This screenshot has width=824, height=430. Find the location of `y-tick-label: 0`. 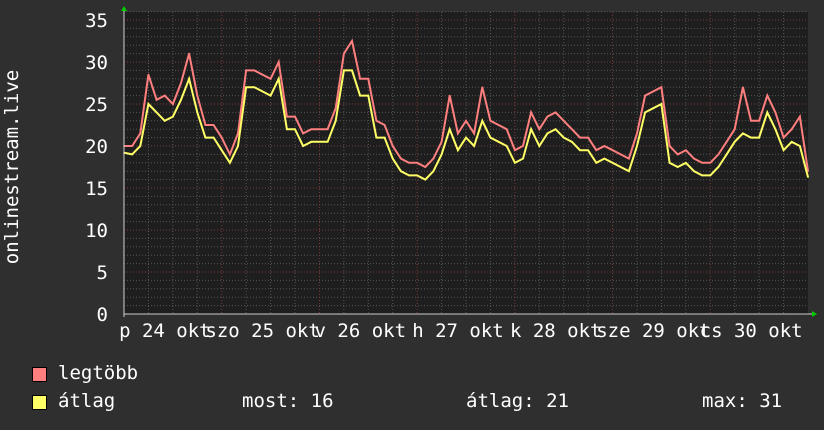

y-tick-label: 0 is located at coordinates (102, 315).